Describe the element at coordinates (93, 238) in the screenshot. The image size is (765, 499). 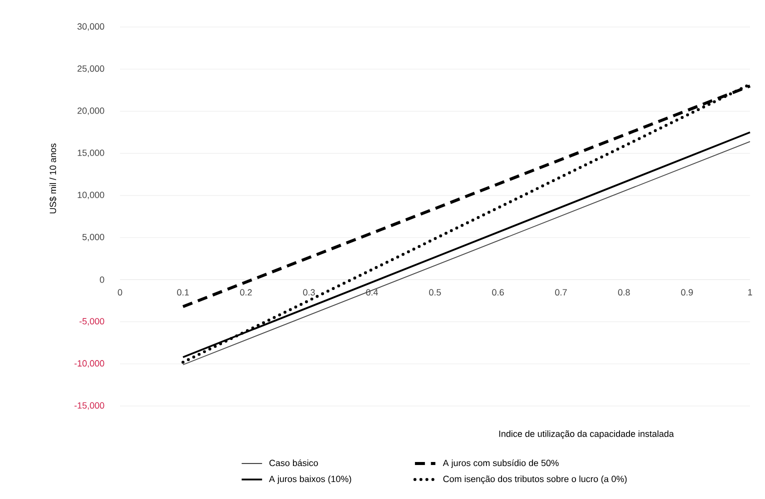
I see `y-tick-label: 5,000` at that location.